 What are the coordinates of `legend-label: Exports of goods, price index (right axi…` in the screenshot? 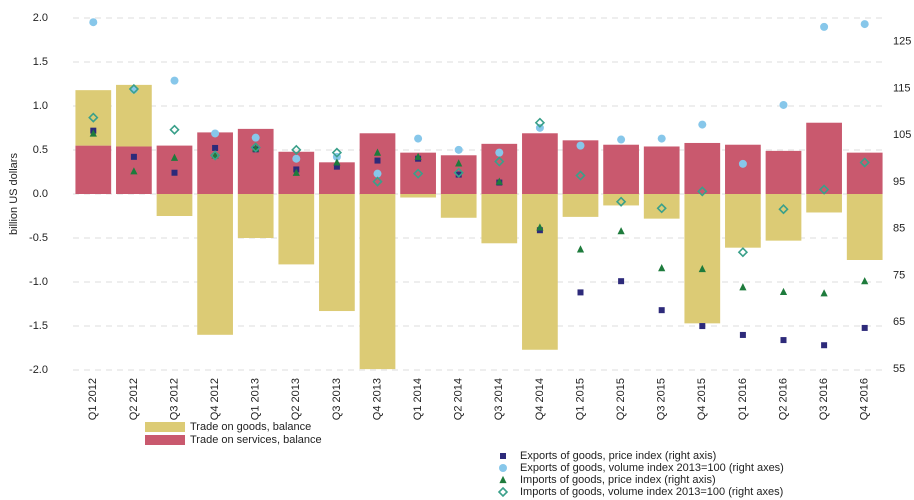 It's located at (618, 456).